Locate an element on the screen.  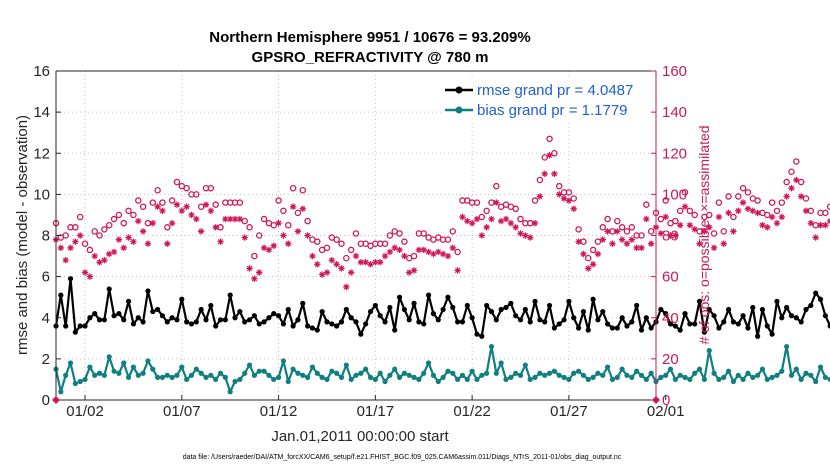
y-tick-label-left: 6 is located at coordinates (46, 277).